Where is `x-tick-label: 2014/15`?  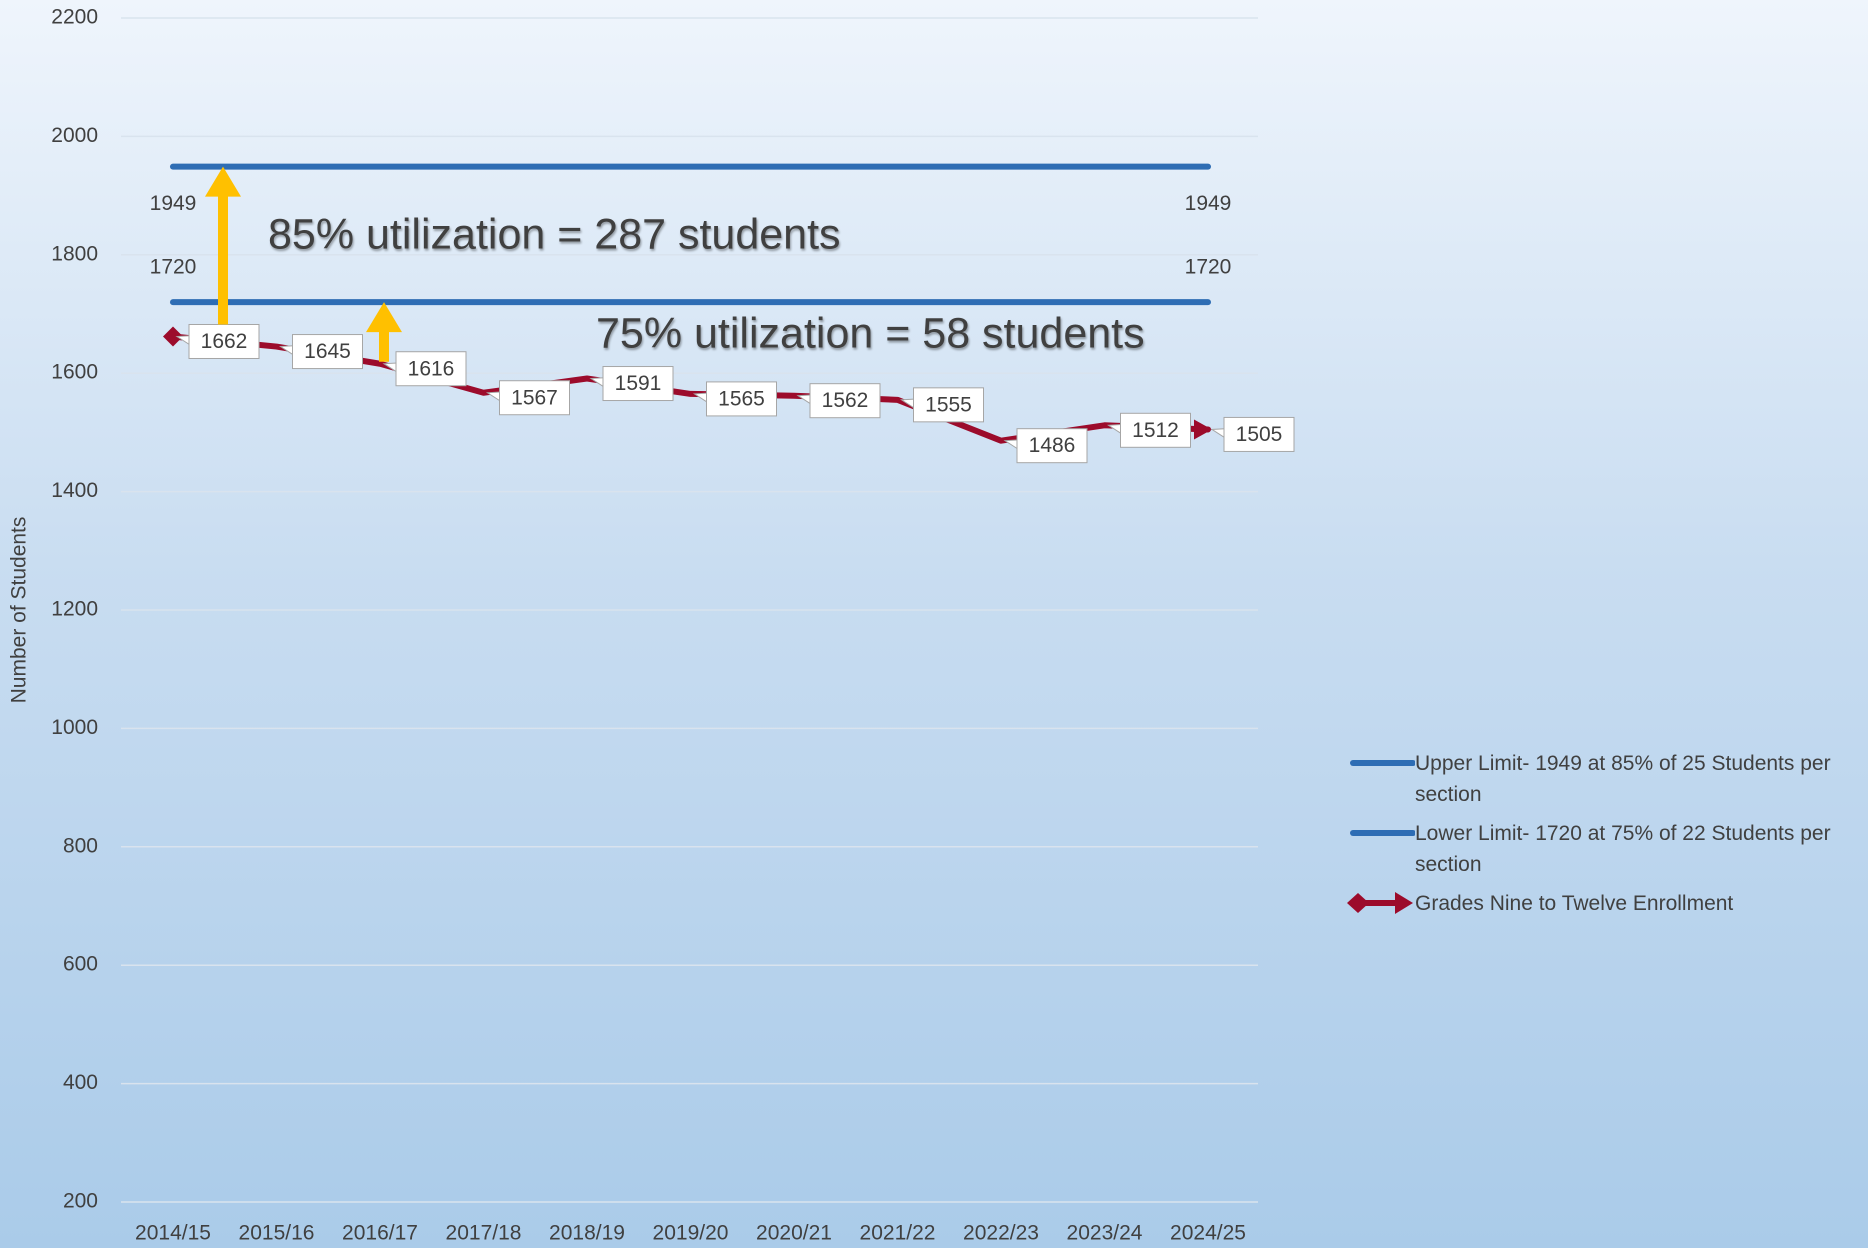
x-tick-label: 2014/15 is located at coordinates (173, 1233).